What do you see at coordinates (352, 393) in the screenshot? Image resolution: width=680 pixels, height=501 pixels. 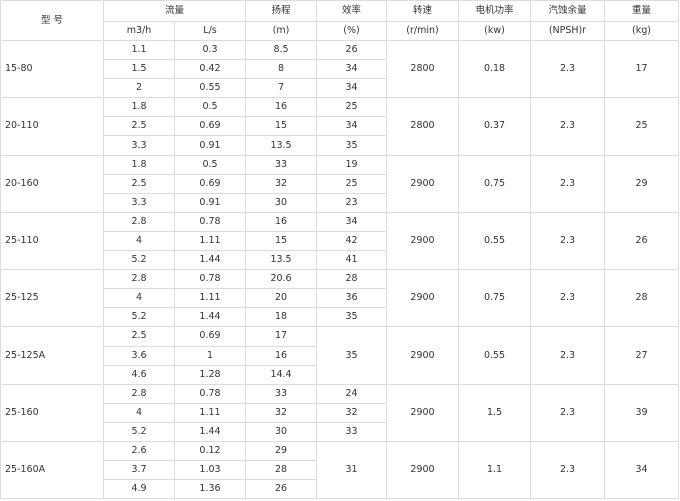 I see `value-cell: 24` at bounding box center [352, 393].